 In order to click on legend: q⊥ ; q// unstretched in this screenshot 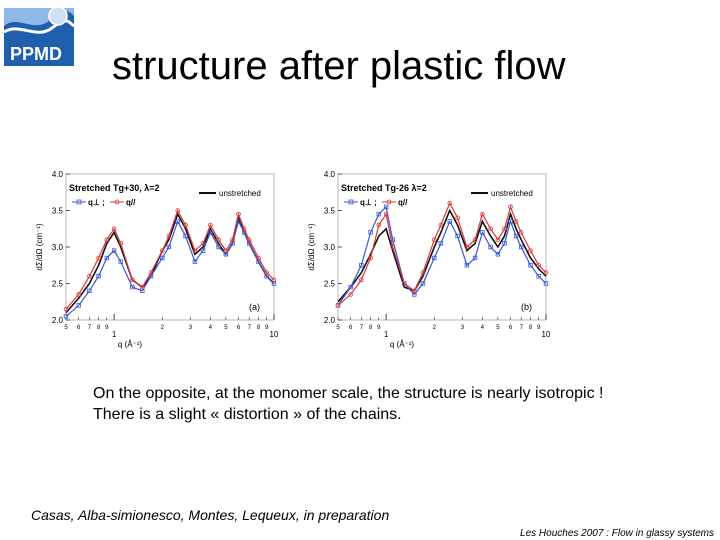, I will do `click(438, 198)`.